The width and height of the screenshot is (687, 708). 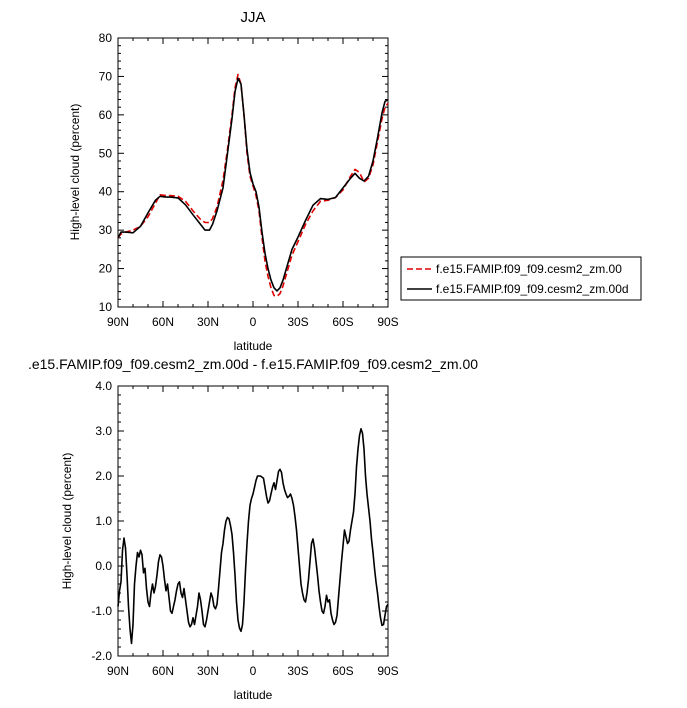 What do you see at coordinates (297, 671) in the screenshot?
I see `bottom-x-tick-label: 30S` at bounding box center [297, 671].